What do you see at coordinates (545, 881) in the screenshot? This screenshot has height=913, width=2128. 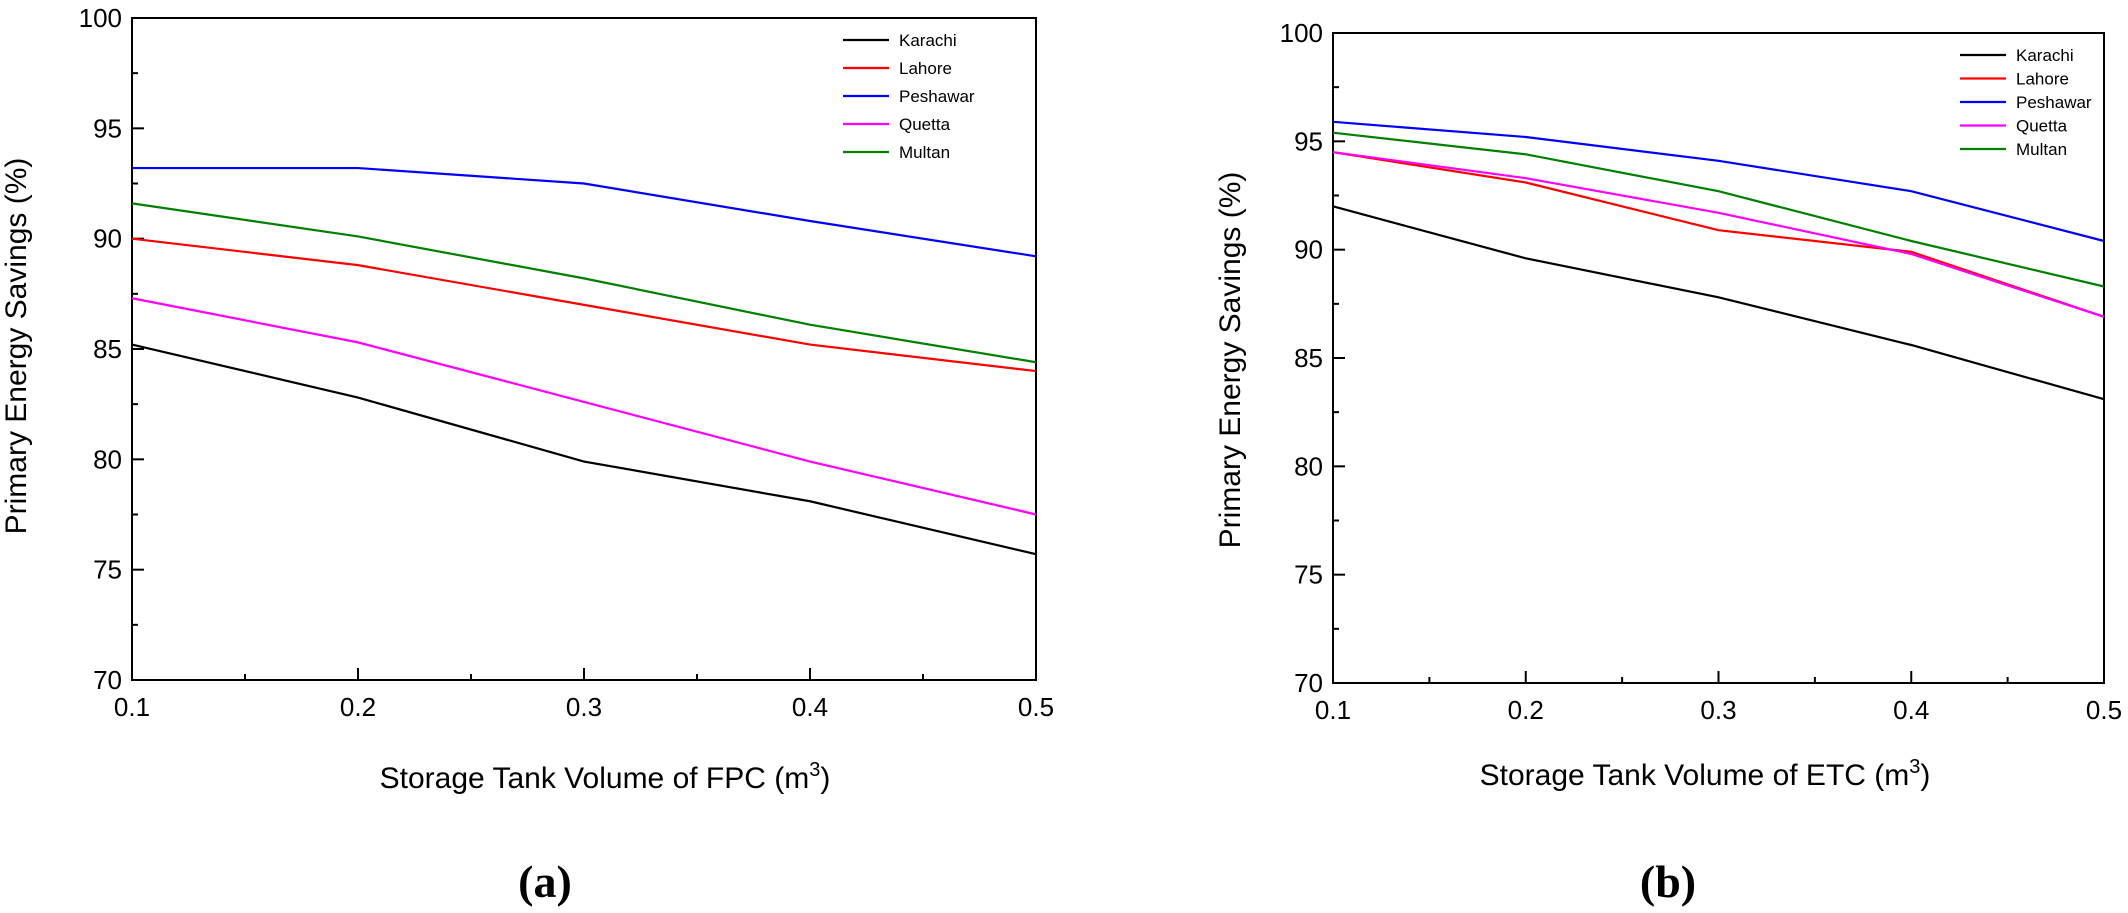 I see `panel-label: (a)` at bounding box center [545, 881].